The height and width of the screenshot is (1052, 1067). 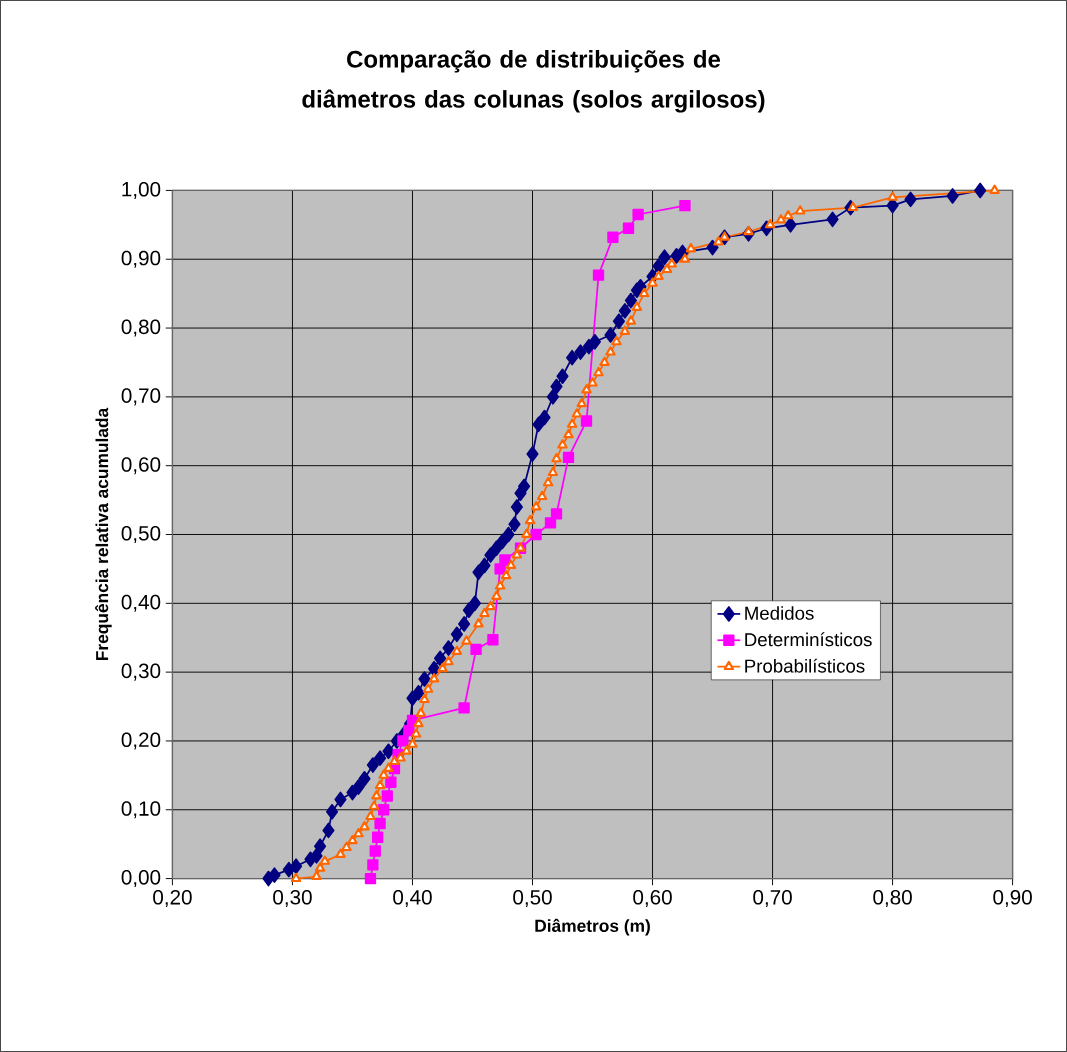 I want to click on y-tick-label: 1,00, so click(x=141, y=190).